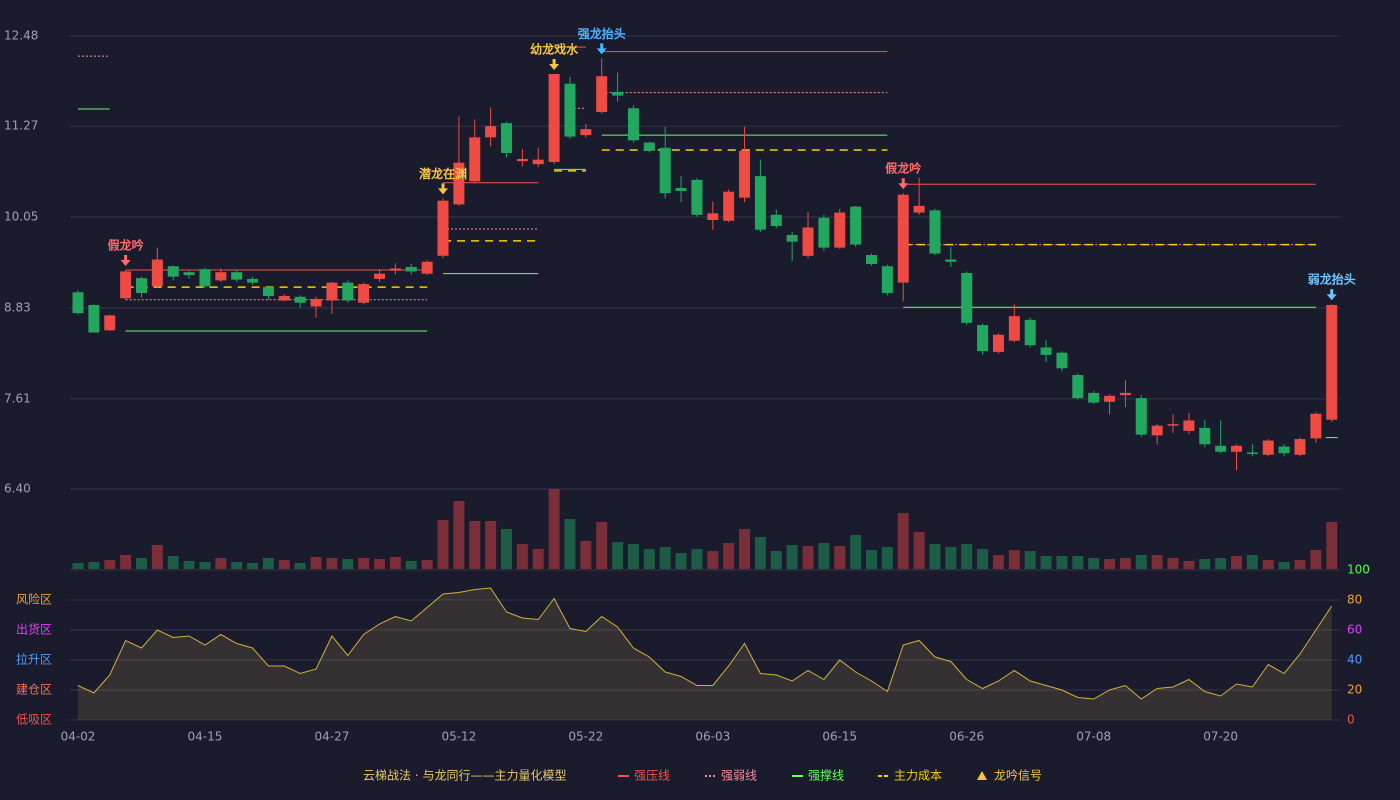  Describe the element at coordinates (705, 654) in the screenshot. I see `indicator-area` at that location.